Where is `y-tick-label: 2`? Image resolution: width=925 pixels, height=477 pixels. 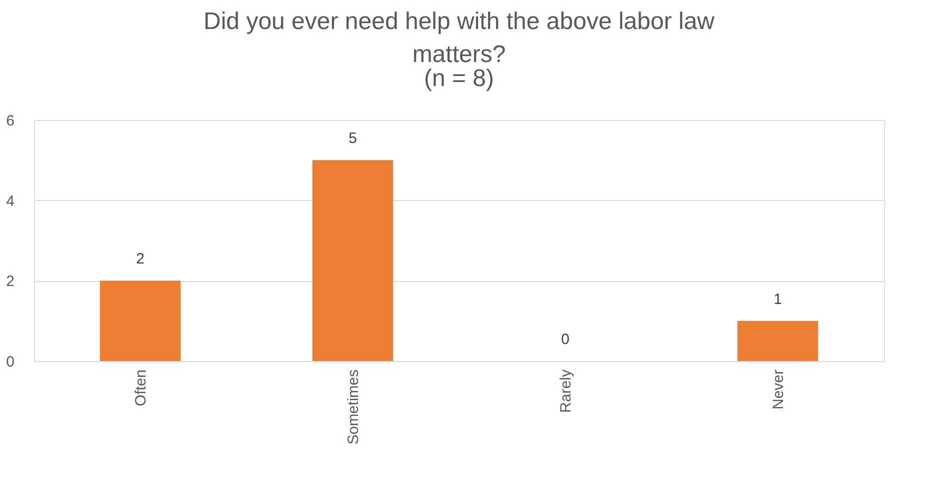
y-tick-label: 2 is located at coordinates (10, 281).